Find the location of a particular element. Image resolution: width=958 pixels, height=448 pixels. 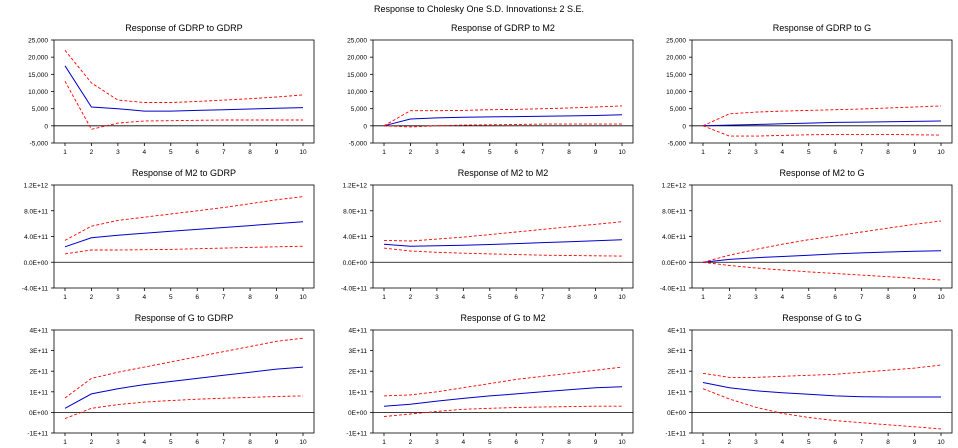

y-tick-label: 4E+11 is located at coordinates (677, 331).